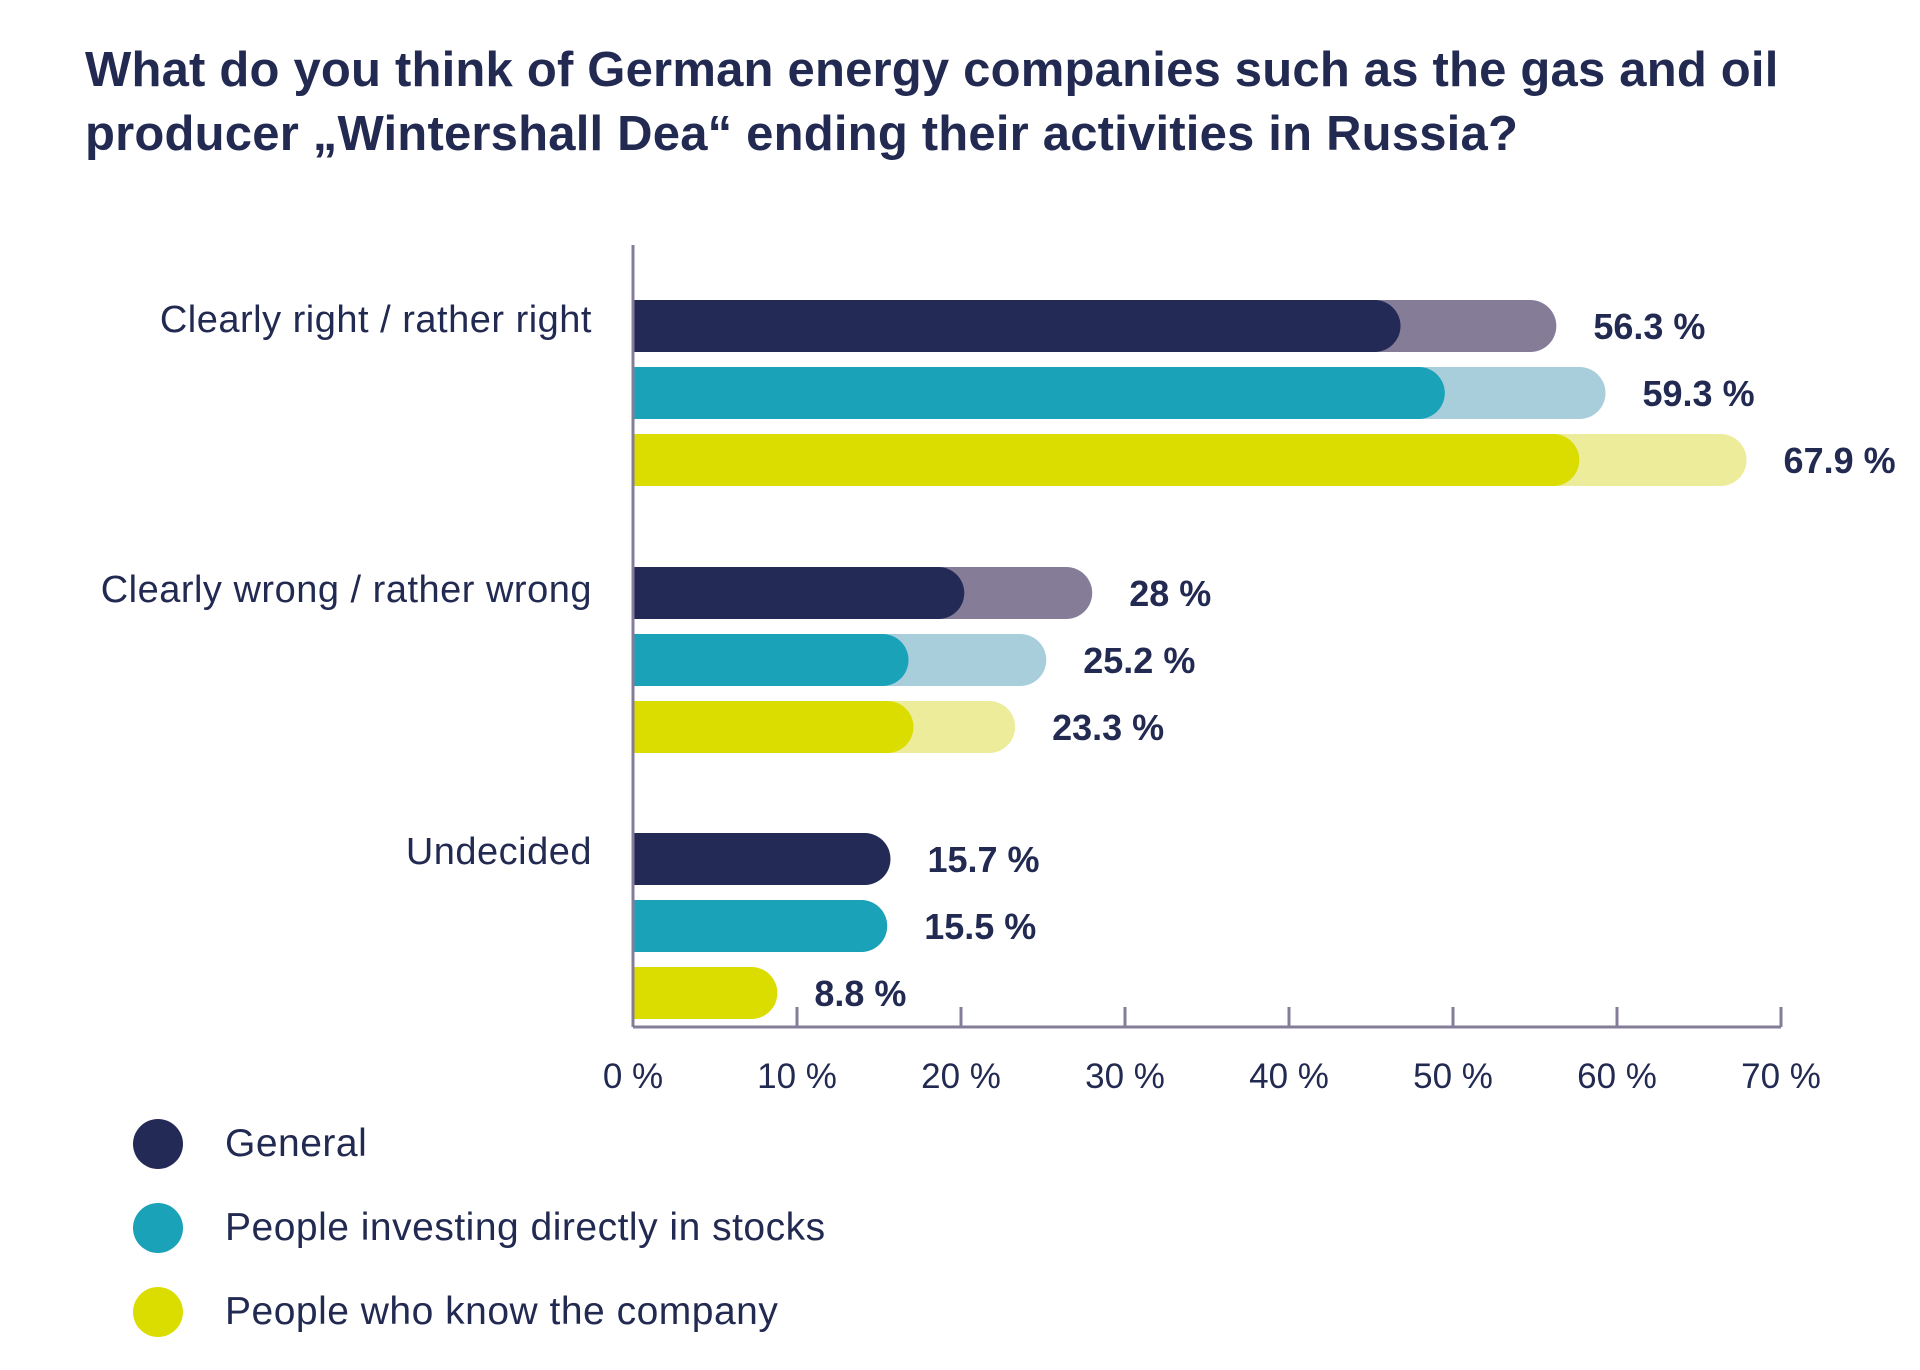  What do you see at coordinates (1699, 393) in the screenshot?
I see `value-label-1-0: 59.3 %` at bounding box center [1699, 393].